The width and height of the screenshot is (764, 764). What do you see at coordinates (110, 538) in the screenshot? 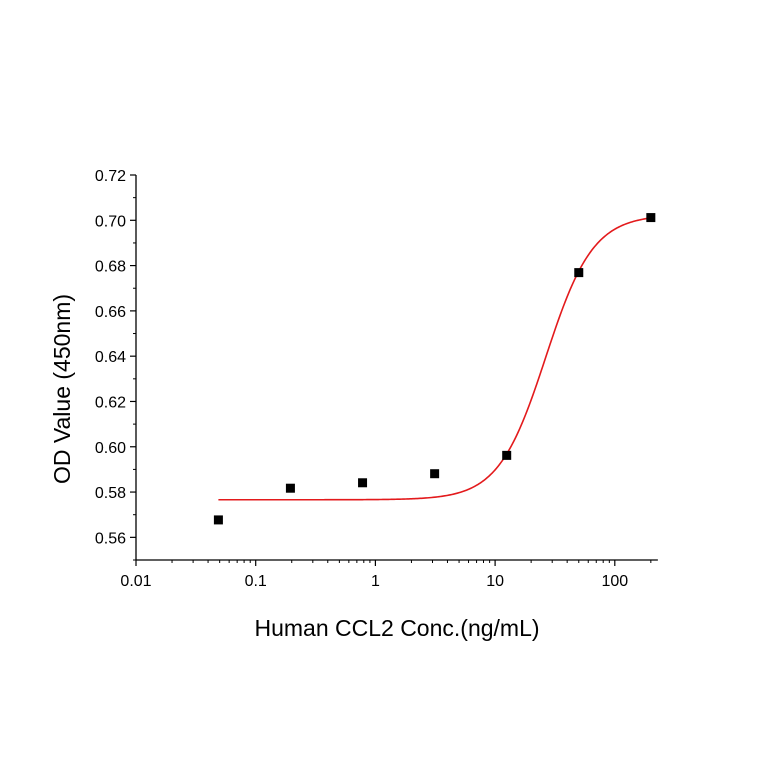
I see `y-tick-label: 0.56` at bounding box center [110, 538].